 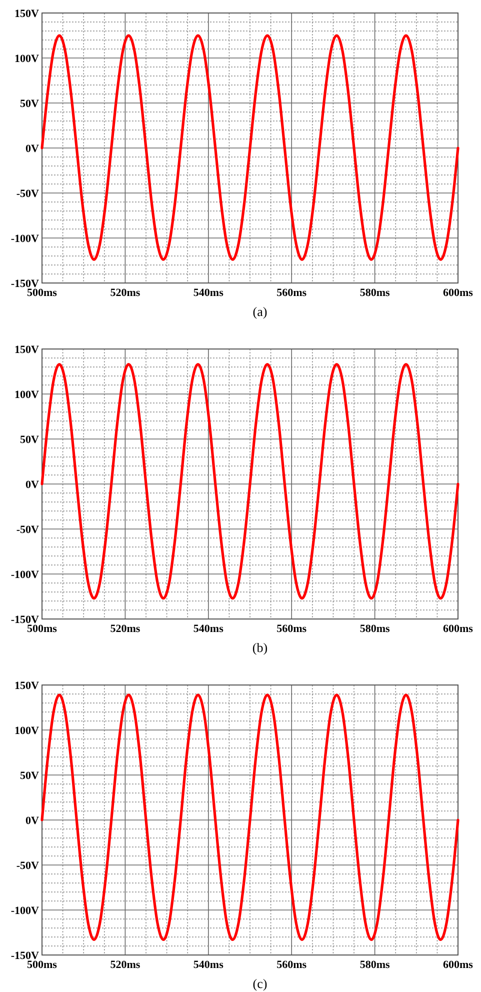 What do you see at coordinates (260, 647) in the screenshot?
I see `text: (b)` at bounding box center [260, 647].